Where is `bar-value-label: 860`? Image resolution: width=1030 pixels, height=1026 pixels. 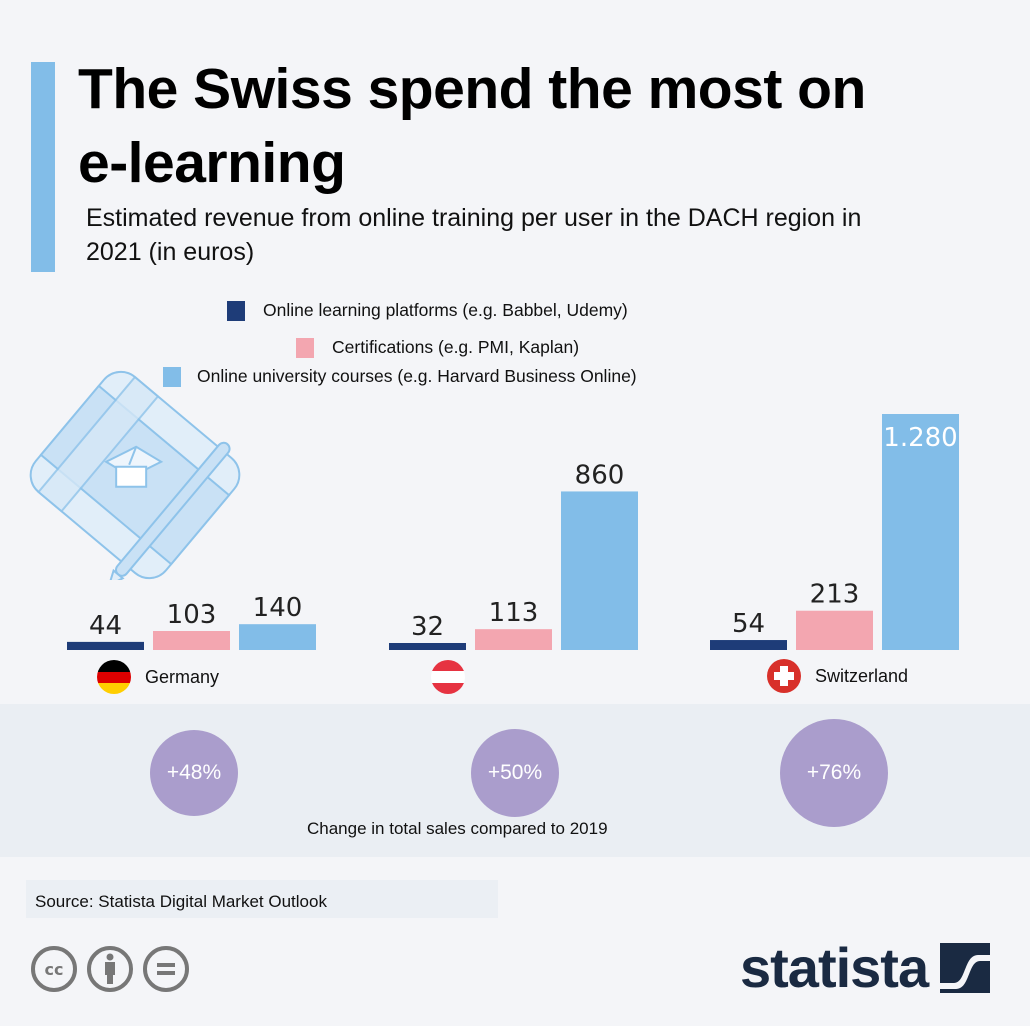 bar-value-label: 860 is located at coordinates (600, 475).